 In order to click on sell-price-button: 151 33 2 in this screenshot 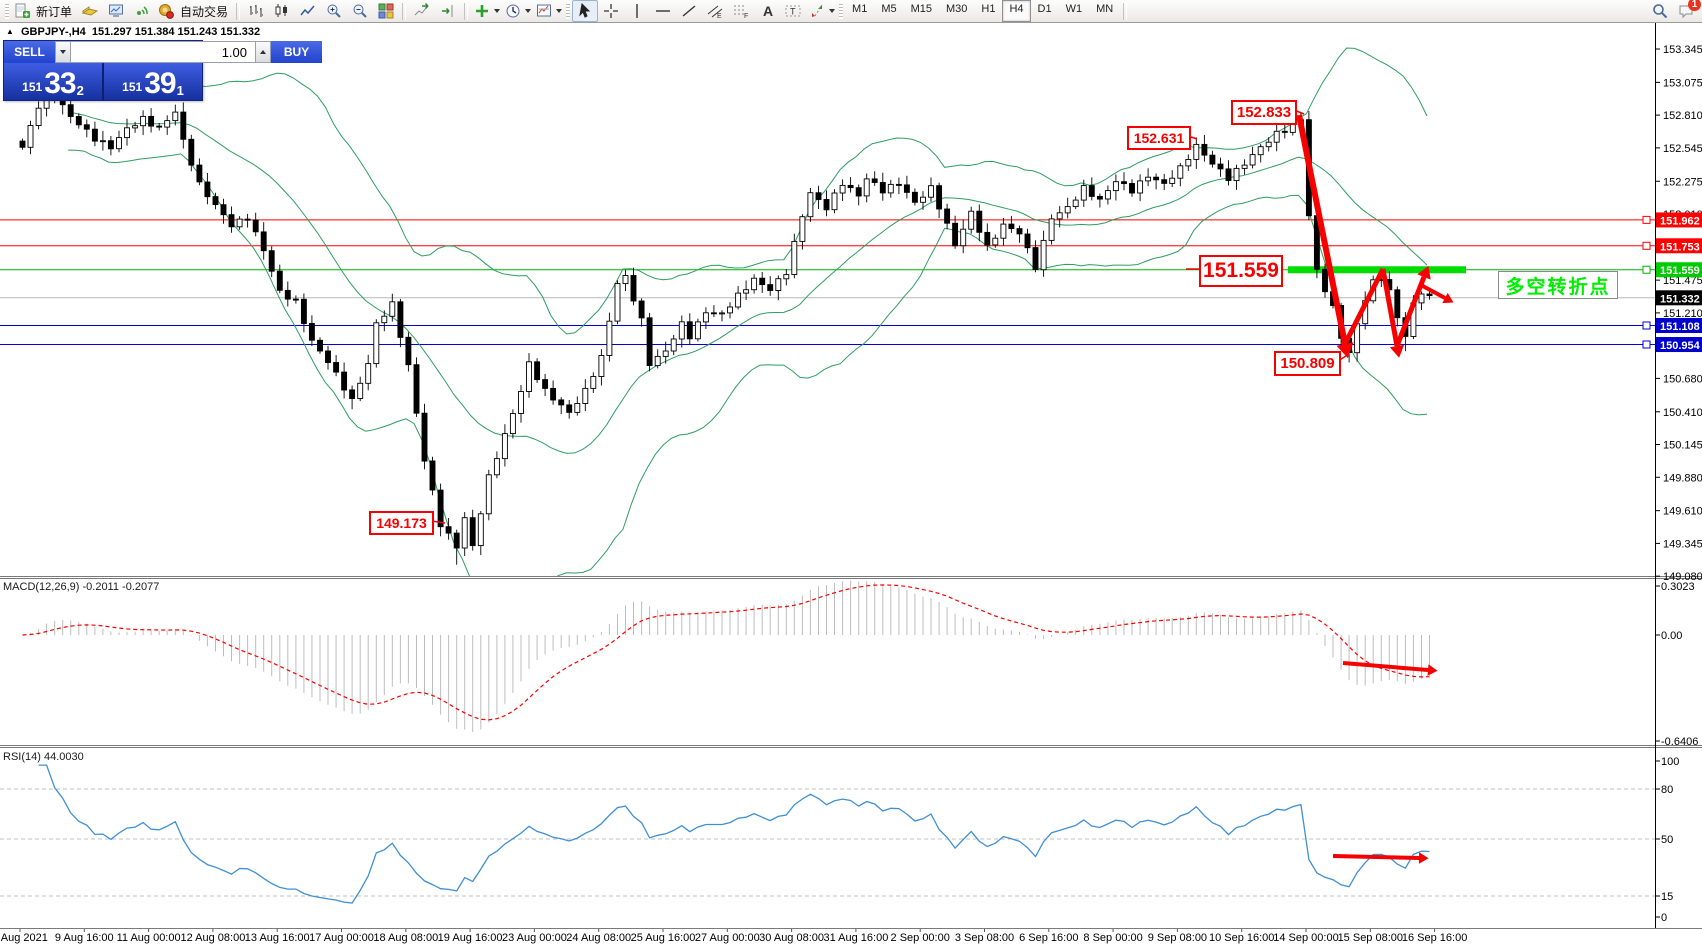, I will do `click(53, 81)`.